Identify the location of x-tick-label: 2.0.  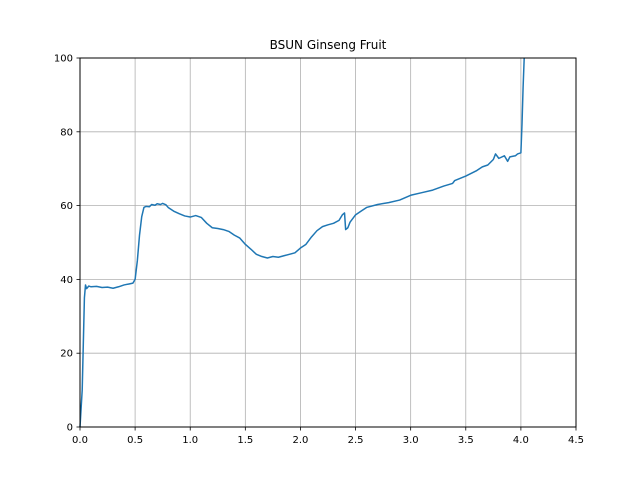
(300, 440).